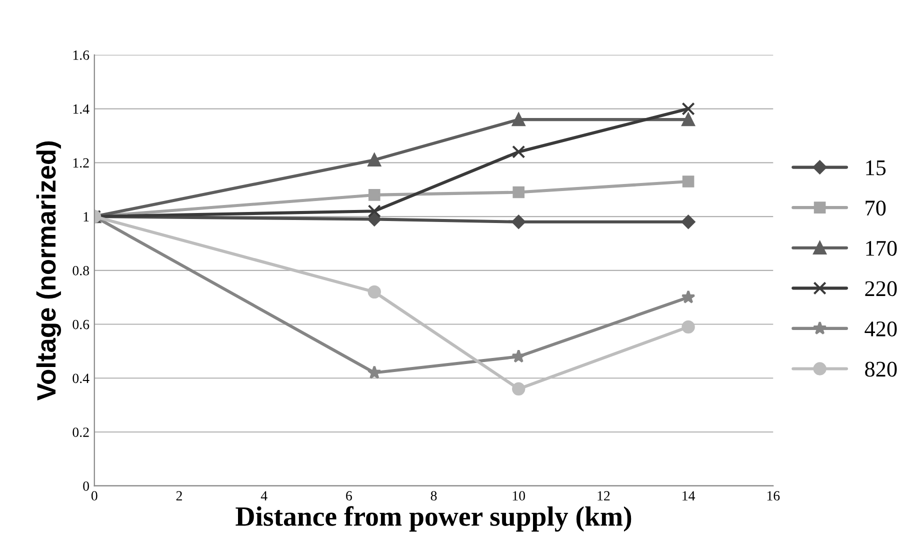  What do you see at coordinates (881, 248) in the screenshot?
I see `legend-label: 170` at bounding box center [881, 248].